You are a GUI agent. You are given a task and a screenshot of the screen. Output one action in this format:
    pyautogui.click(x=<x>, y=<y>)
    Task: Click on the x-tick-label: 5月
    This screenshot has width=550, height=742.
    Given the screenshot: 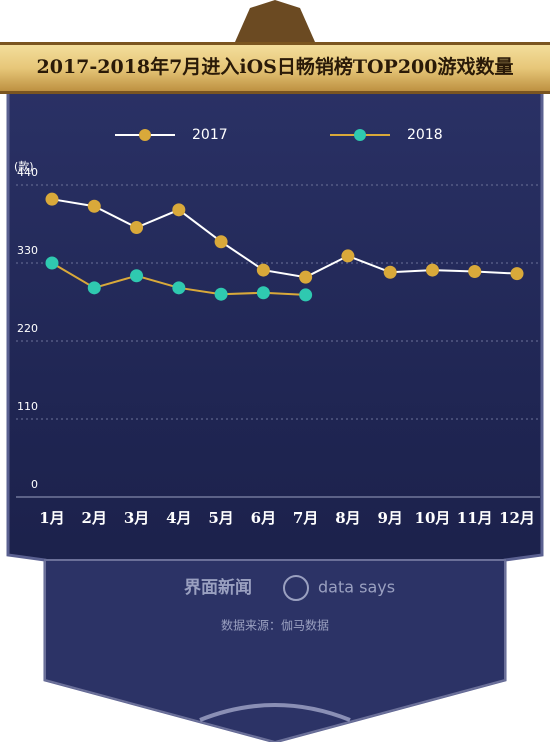 What is the action you would take?
    pyautogui.click(x=220, y=518)
    